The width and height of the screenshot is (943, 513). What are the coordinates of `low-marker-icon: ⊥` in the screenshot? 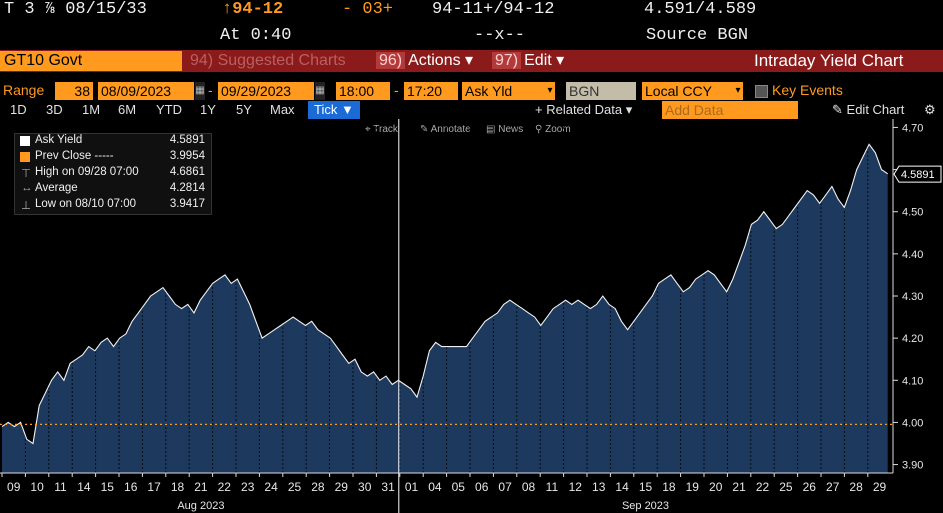 It's located at (26, 206).